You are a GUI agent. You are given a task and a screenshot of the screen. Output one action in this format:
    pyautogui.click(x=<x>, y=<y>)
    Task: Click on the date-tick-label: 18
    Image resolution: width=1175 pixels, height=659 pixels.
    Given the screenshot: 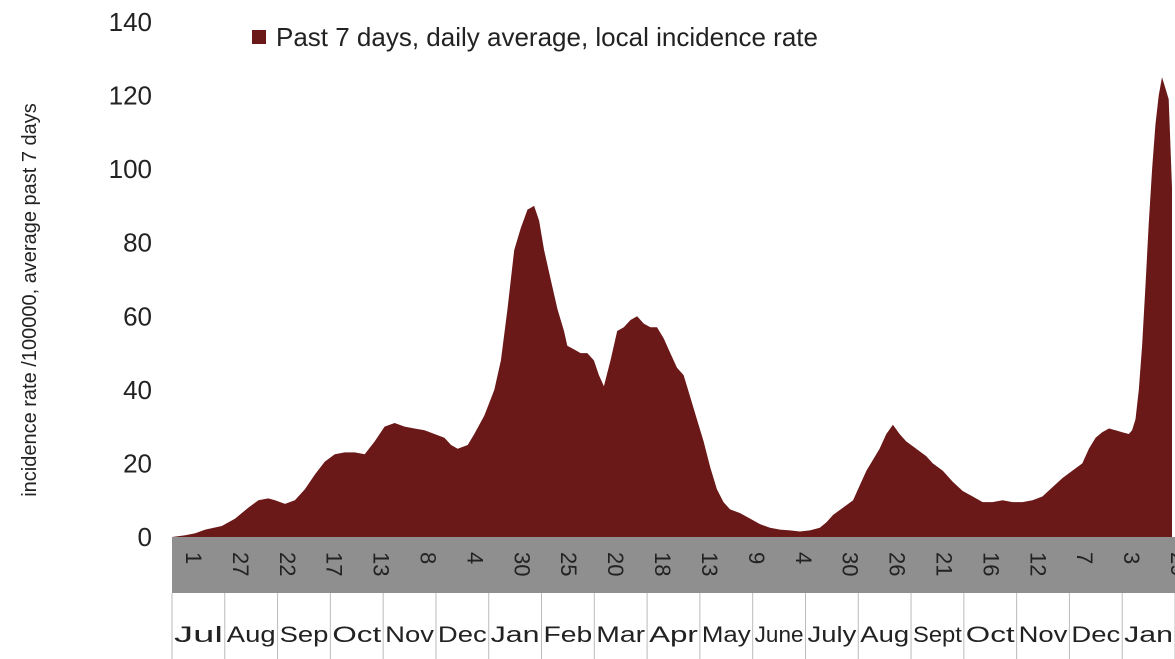 What is the action you would take?
    pyautogui.click(x=662, y=564)
    